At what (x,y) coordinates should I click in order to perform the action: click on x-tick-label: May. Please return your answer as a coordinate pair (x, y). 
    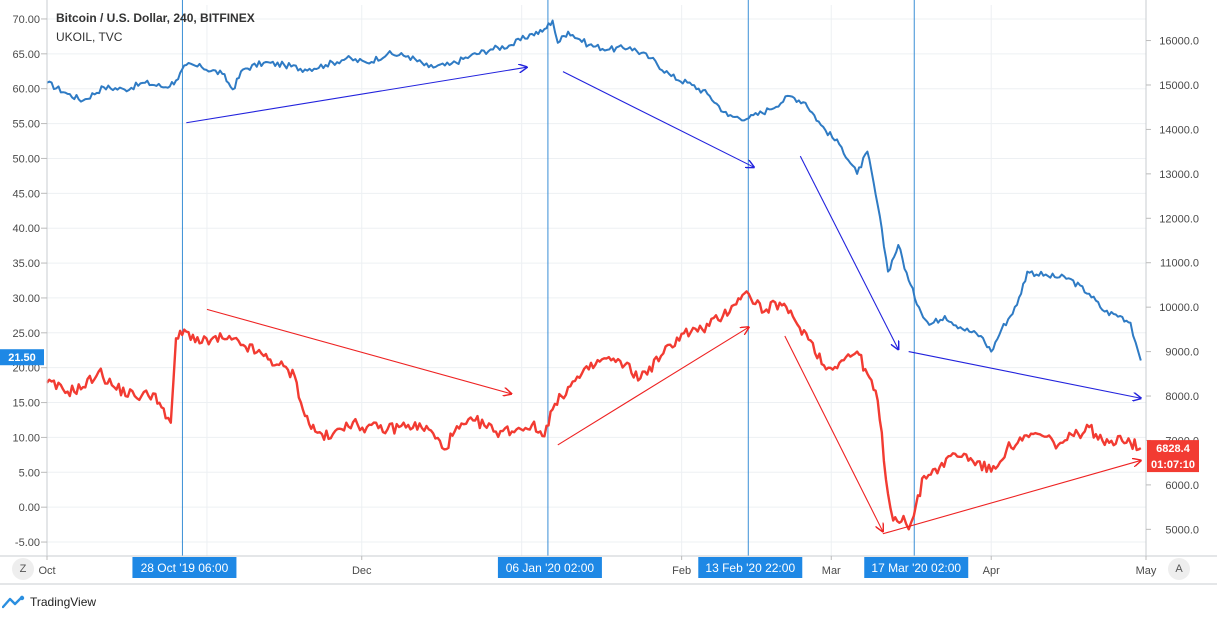
    Looking at the image, I should click on (1146, 571).